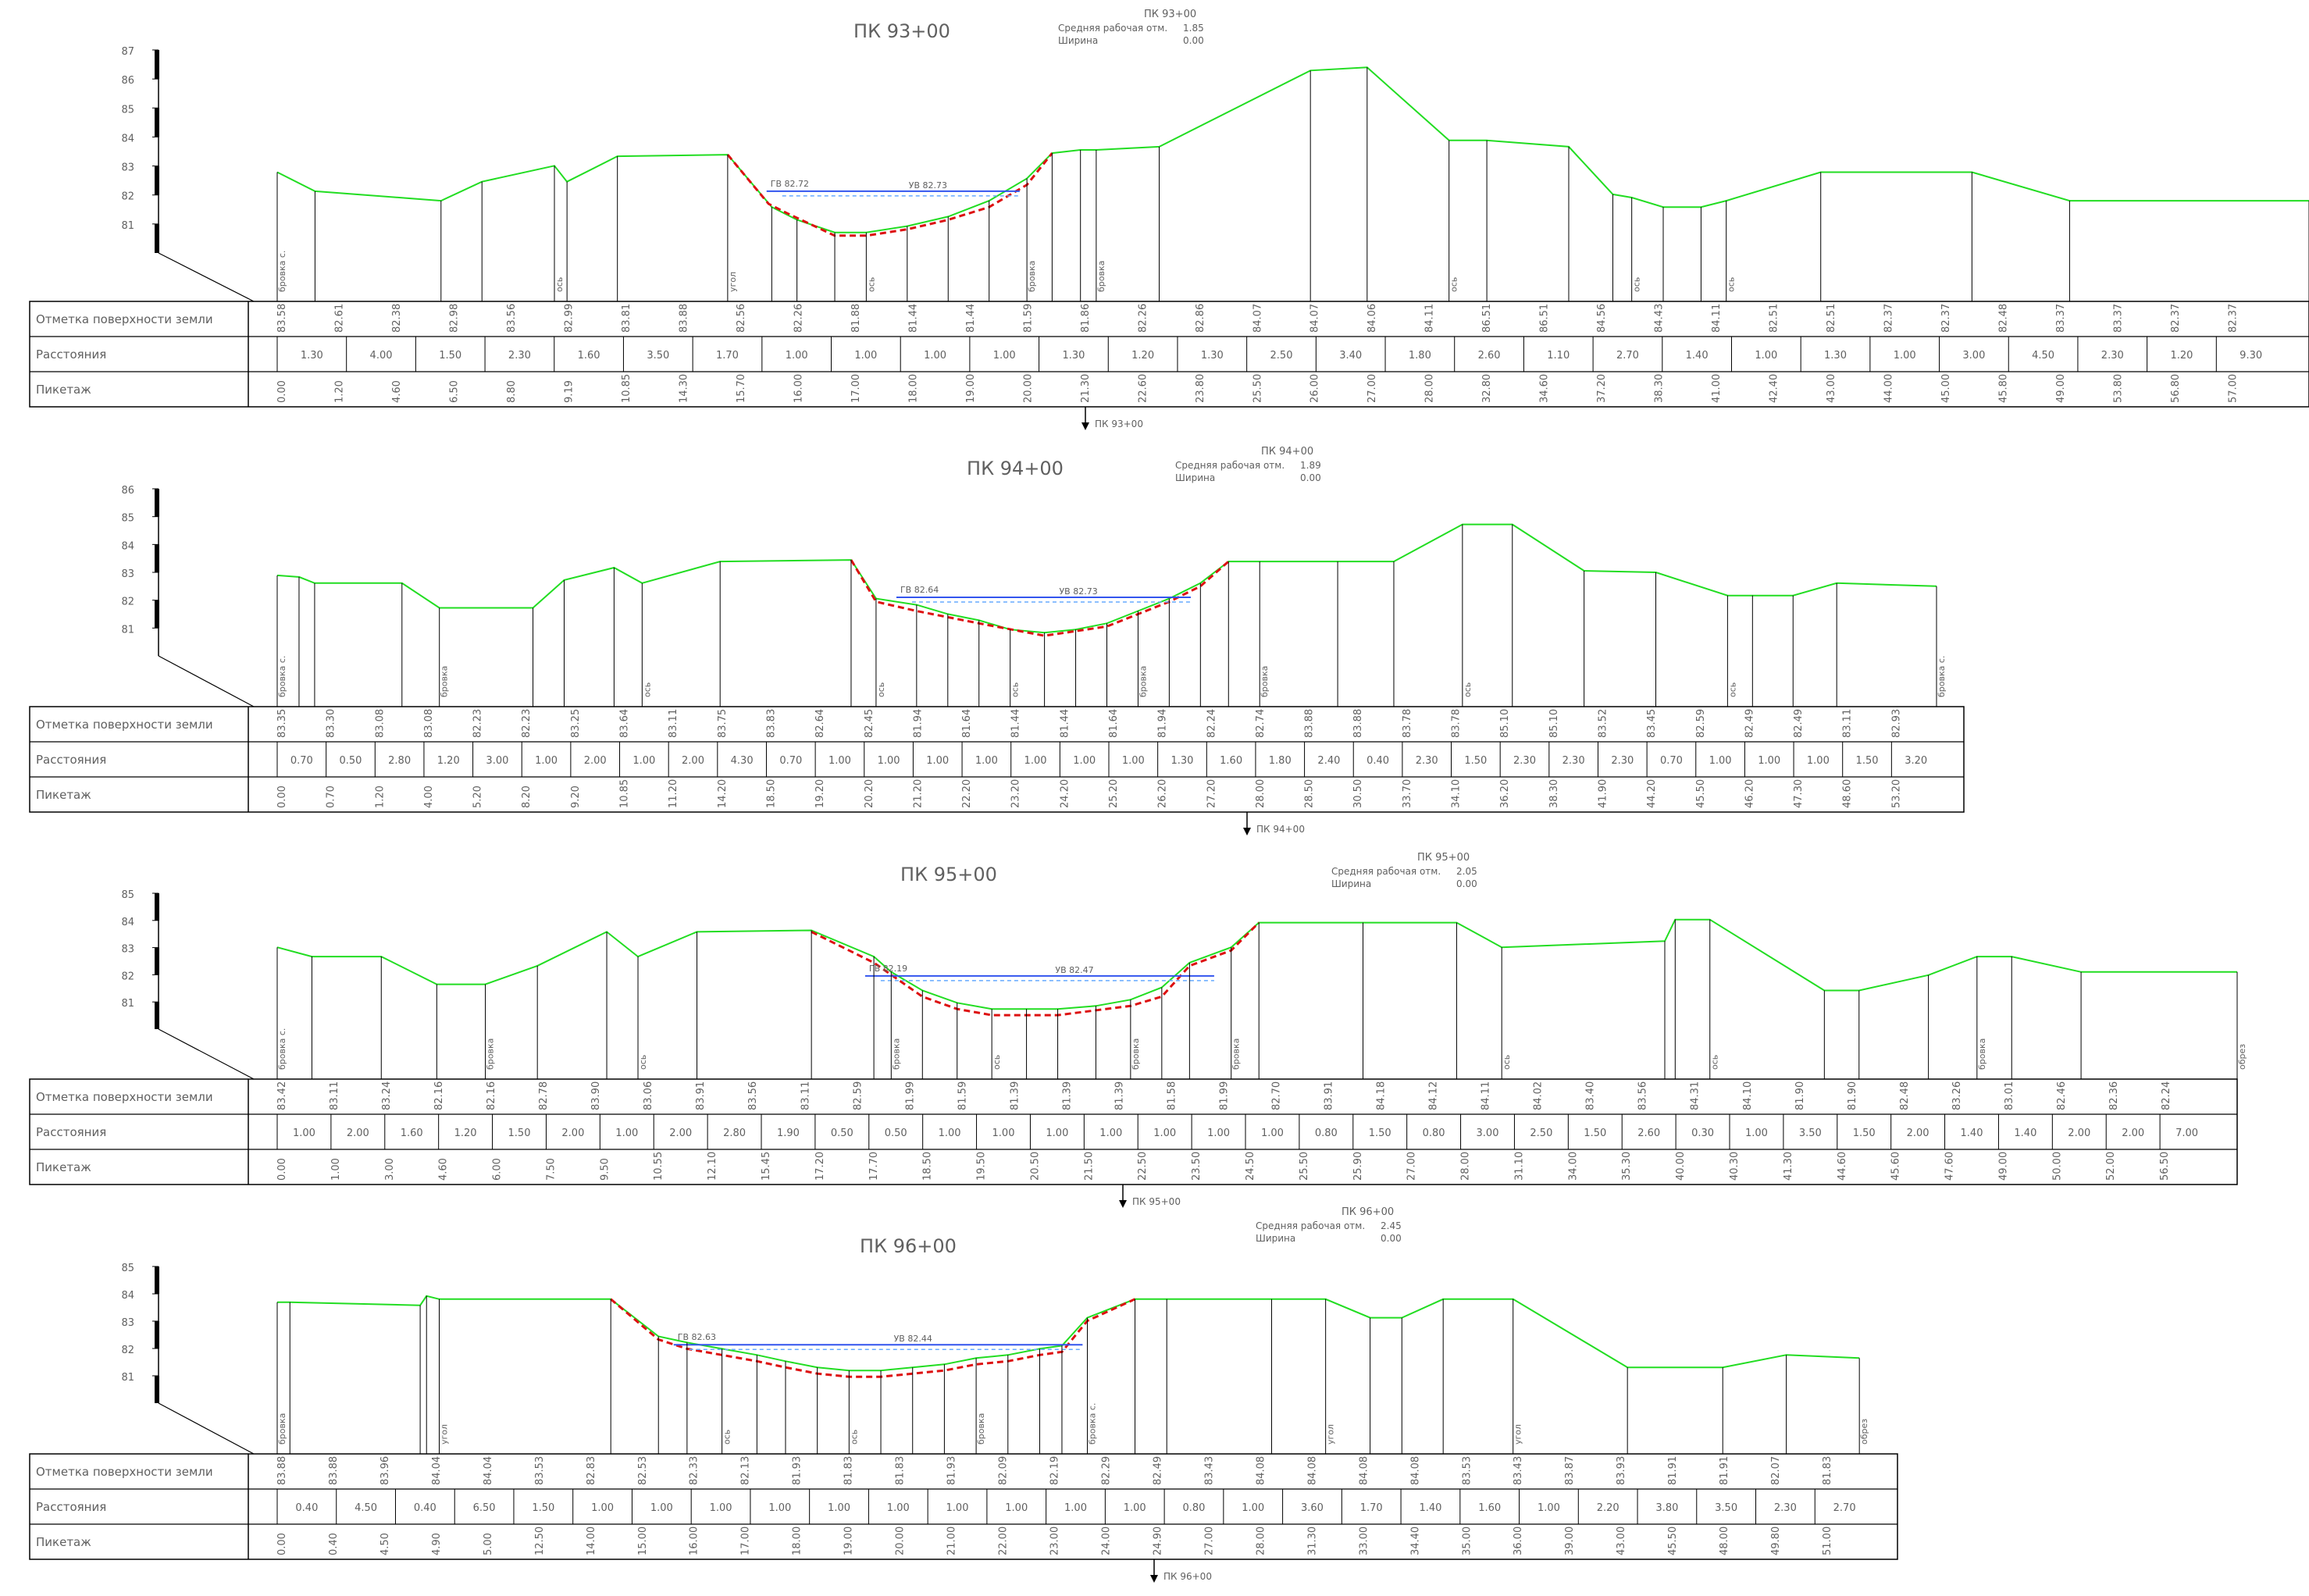 This screenshot has width=2309, height=1596. What do you see at coordinates (919, 590) in the screenshot?
I see `water-left-label: ГВ 82.64` at bounding box center [919, 590].